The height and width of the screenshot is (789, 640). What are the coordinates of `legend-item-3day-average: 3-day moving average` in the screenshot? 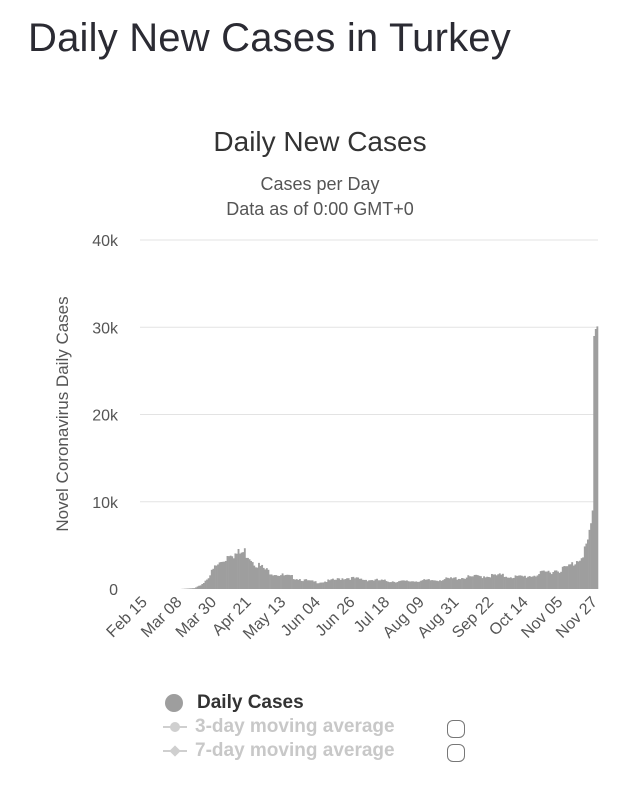 It's located at (279, 727).